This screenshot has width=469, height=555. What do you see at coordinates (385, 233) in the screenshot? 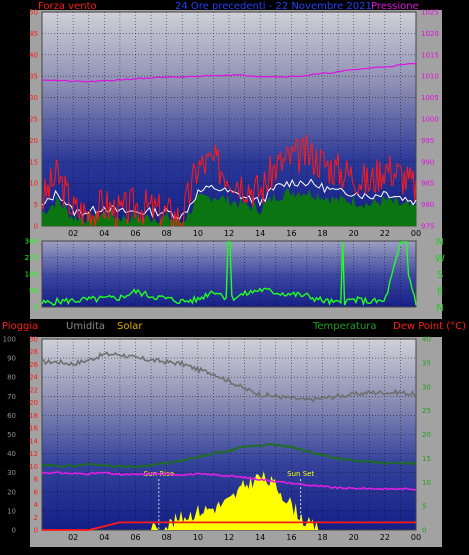
I see `panel1-x-tick: 22` at bounding box center [385, 233].